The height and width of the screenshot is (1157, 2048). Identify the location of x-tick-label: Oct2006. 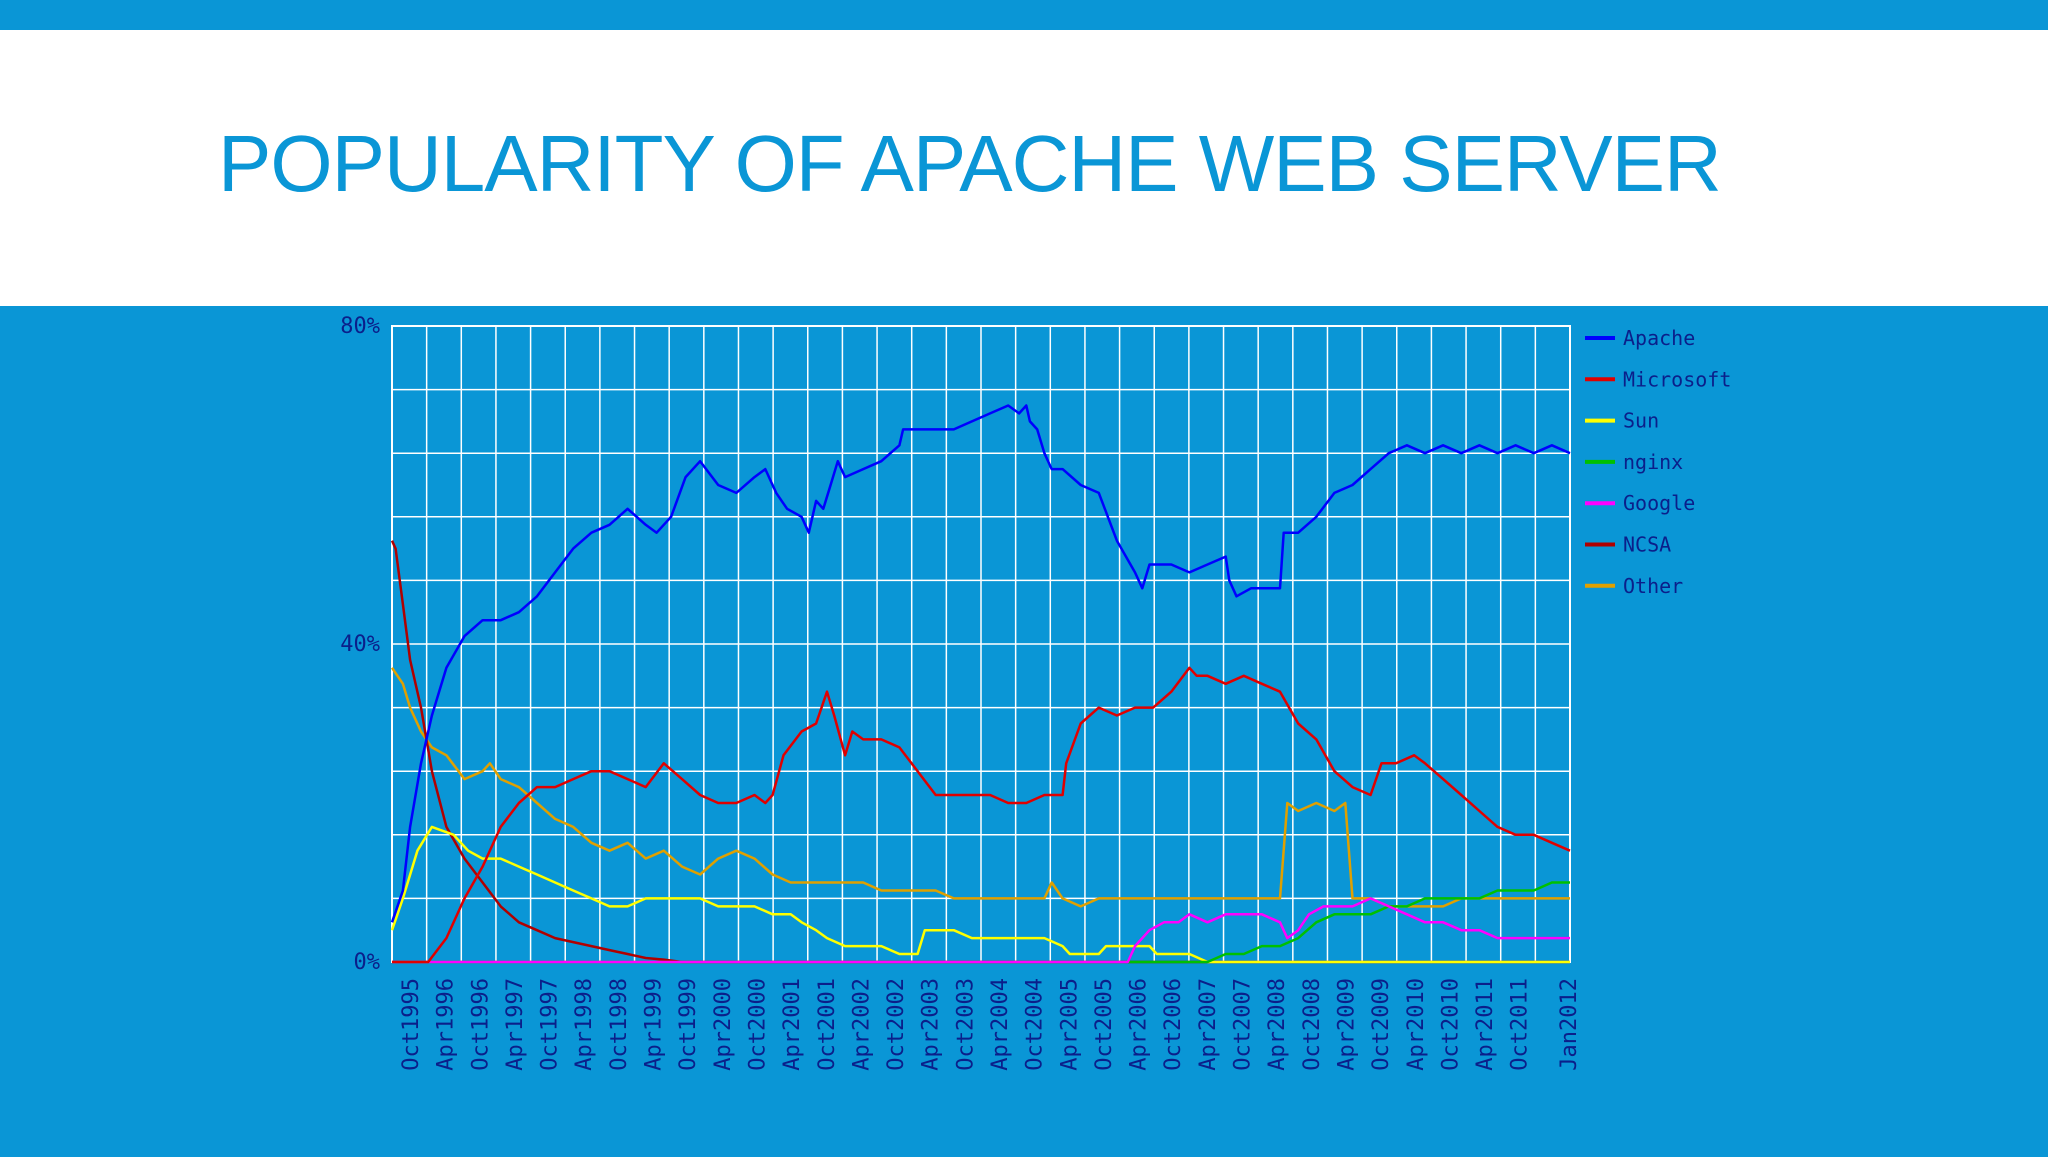
(1173, 1024).